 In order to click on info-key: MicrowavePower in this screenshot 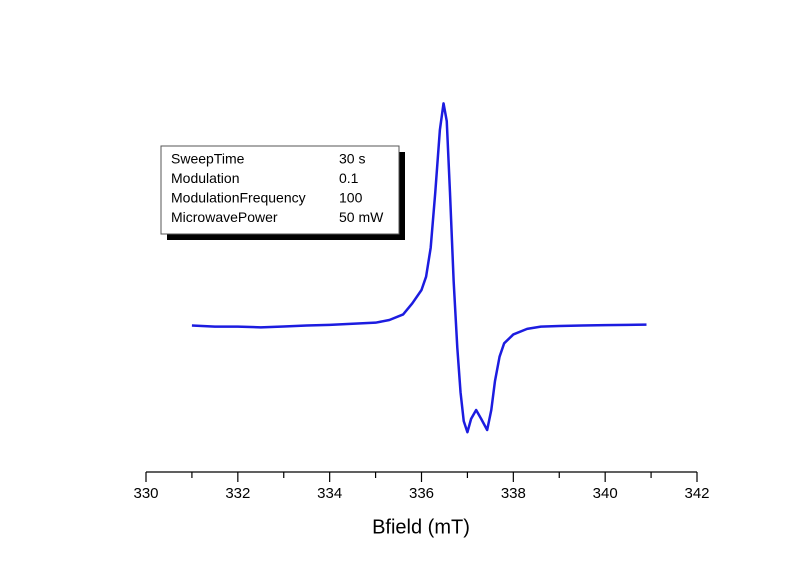, I will do `click(224, 217)`.